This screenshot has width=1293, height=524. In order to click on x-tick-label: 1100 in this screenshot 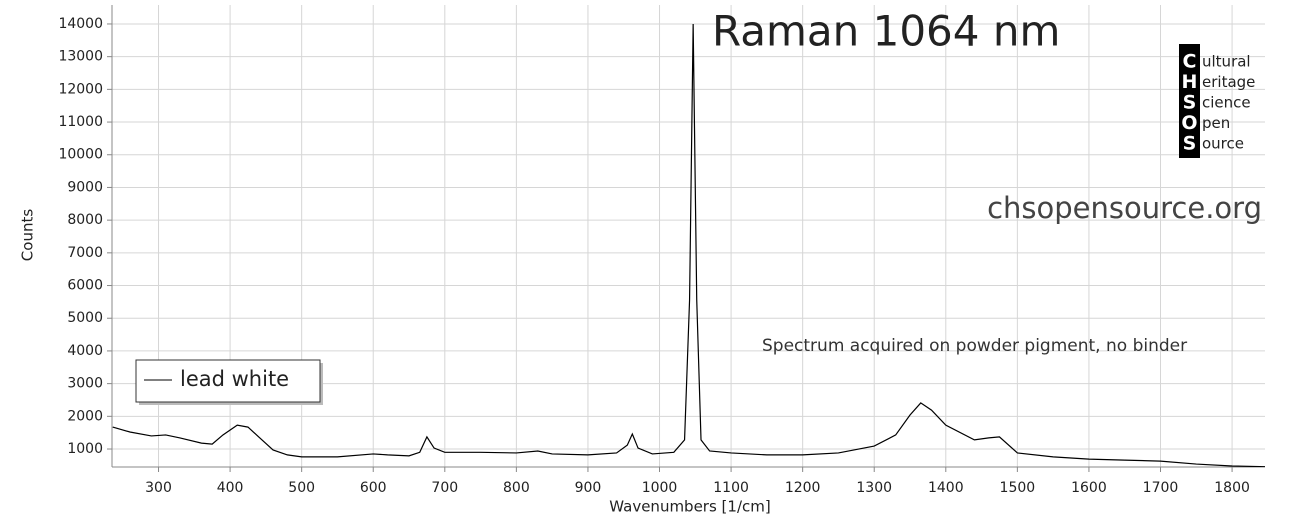, I will do `click(731, 488)`.